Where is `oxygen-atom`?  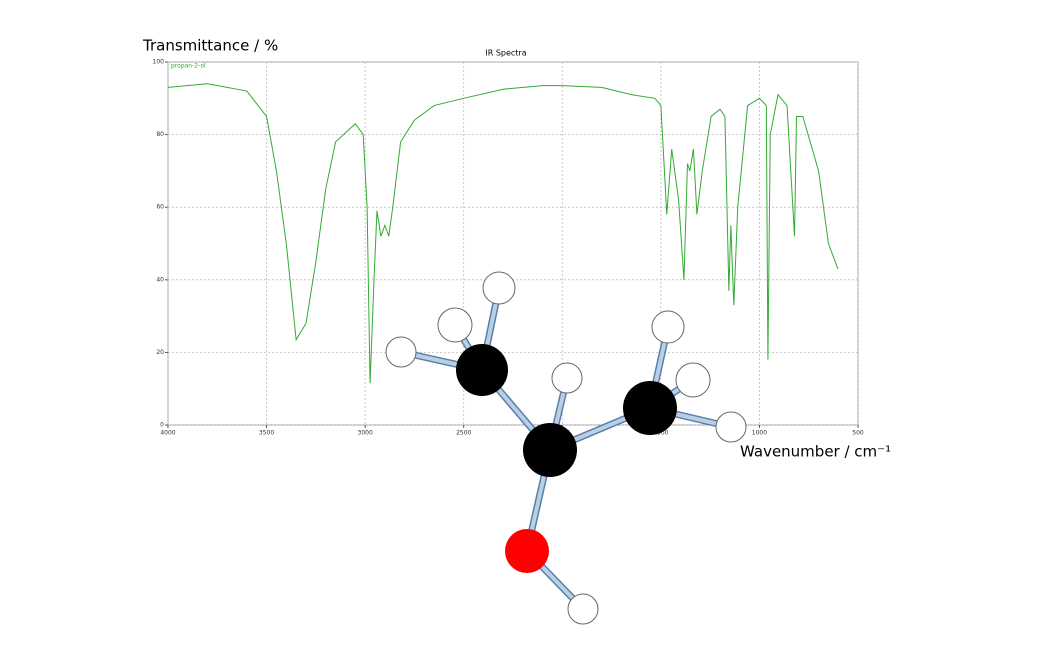
oxygen-atom is located at coordinates (527, 551).